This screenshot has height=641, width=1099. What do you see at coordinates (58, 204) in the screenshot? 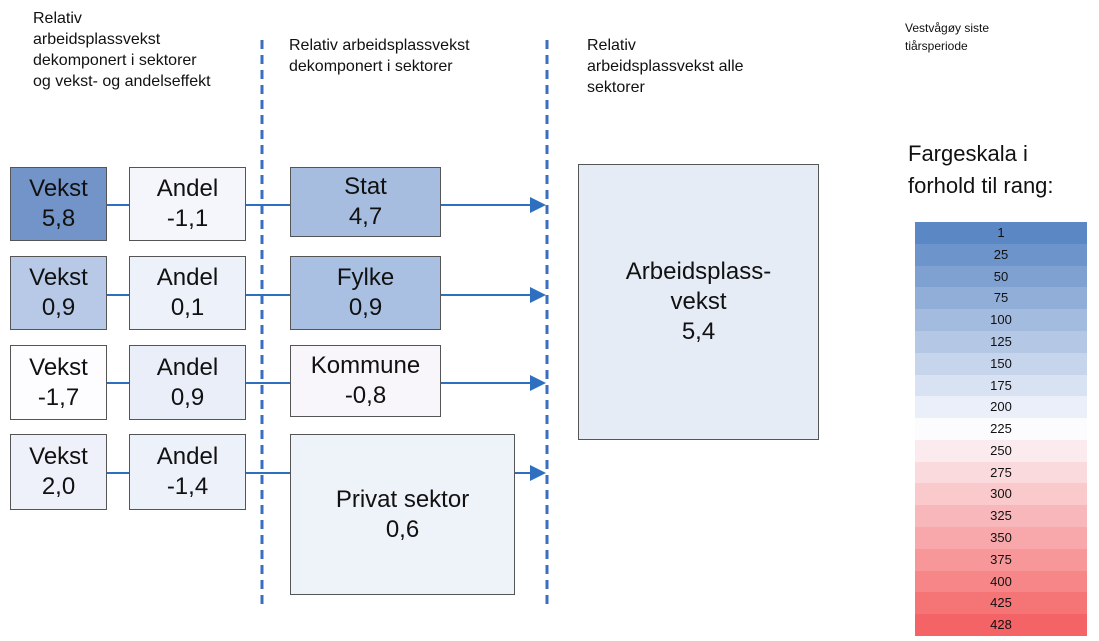
I see `growth-box: Vekst 5,8` at bounding box center [58, 204].